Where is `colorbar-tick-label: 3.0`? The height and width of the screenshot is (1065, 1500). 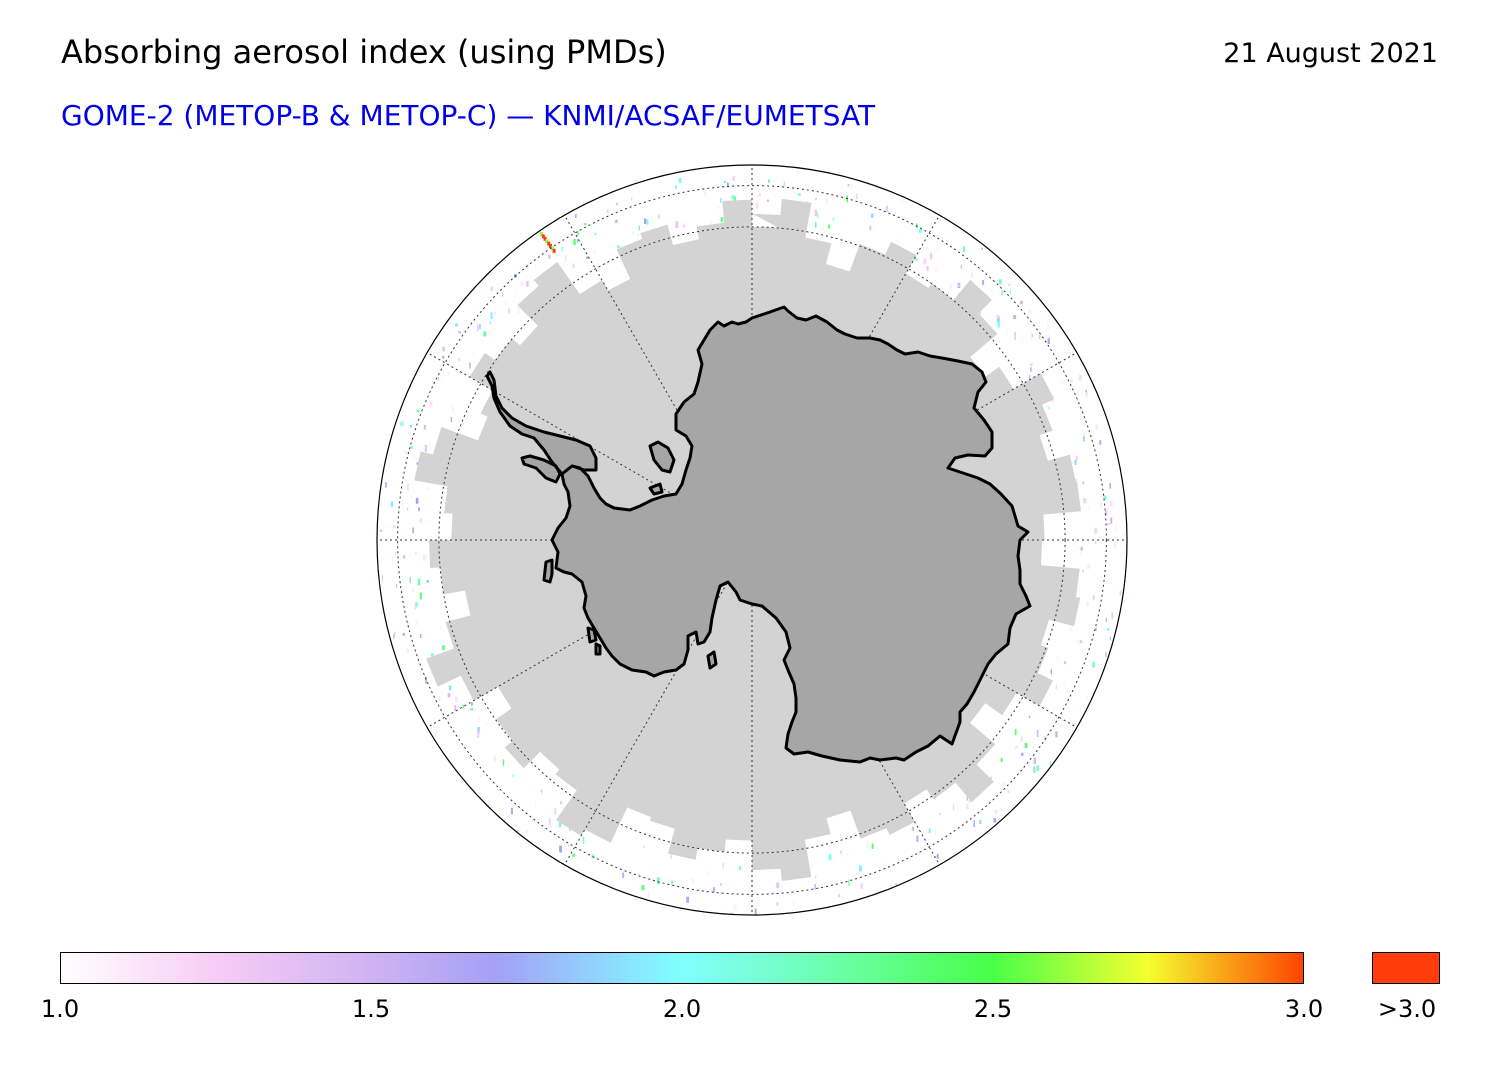 colorbar-tick-label: 3.0 is located at coordinates (1304, 1009).